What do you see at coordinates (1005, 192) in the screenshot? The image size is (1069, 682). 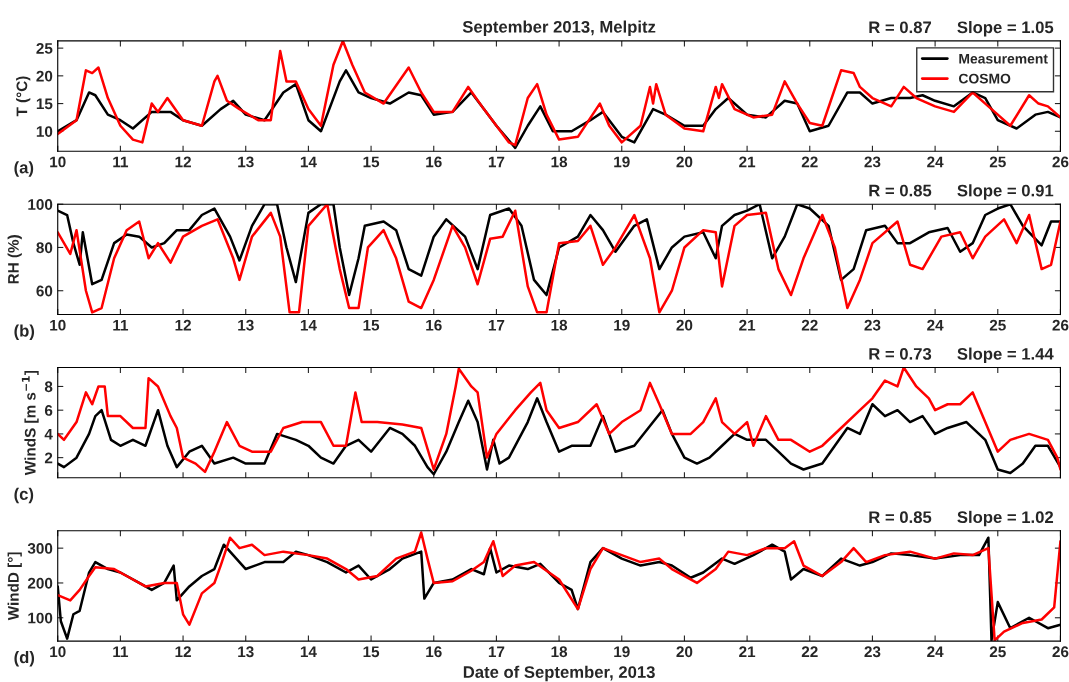 I see `text: Slope = 0.91` at bounding box center [1005, 192].